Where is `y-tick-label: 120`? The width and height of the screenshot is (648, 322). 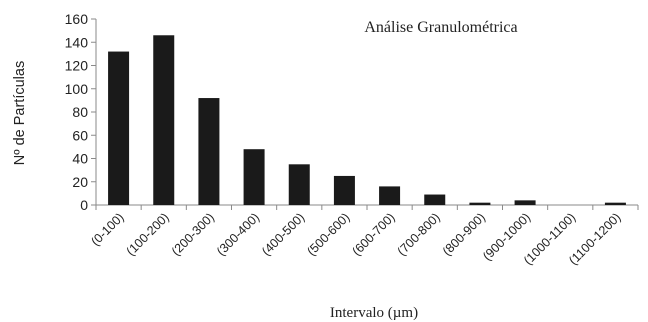 y-tick-label: 120 is located at coordinates (77, 66).